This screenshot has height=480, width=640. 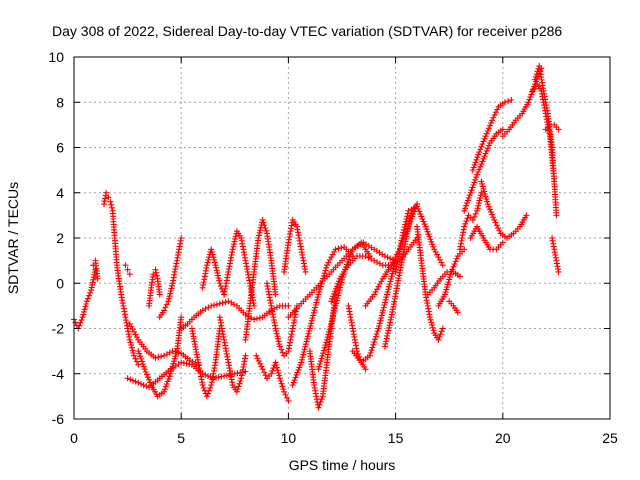 What do you see at coordinates (60, 283) in the screenshot?
I see `y-tick-label: 0` at bounding box center [60, 283].